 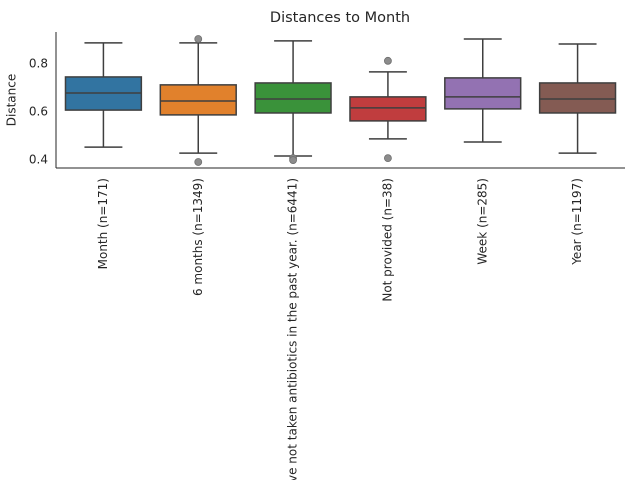 What do you see at coordinates (38, 112) in the screenshot?
I see `y-tick-label: 0.6` at bounding box center [38, 112].